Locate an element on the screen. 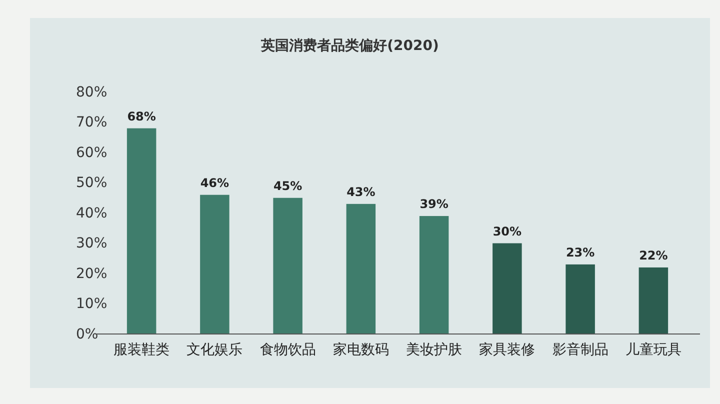 The image size is (720, 404). y-tick-label: 30% is located at coordinates (92, 244).